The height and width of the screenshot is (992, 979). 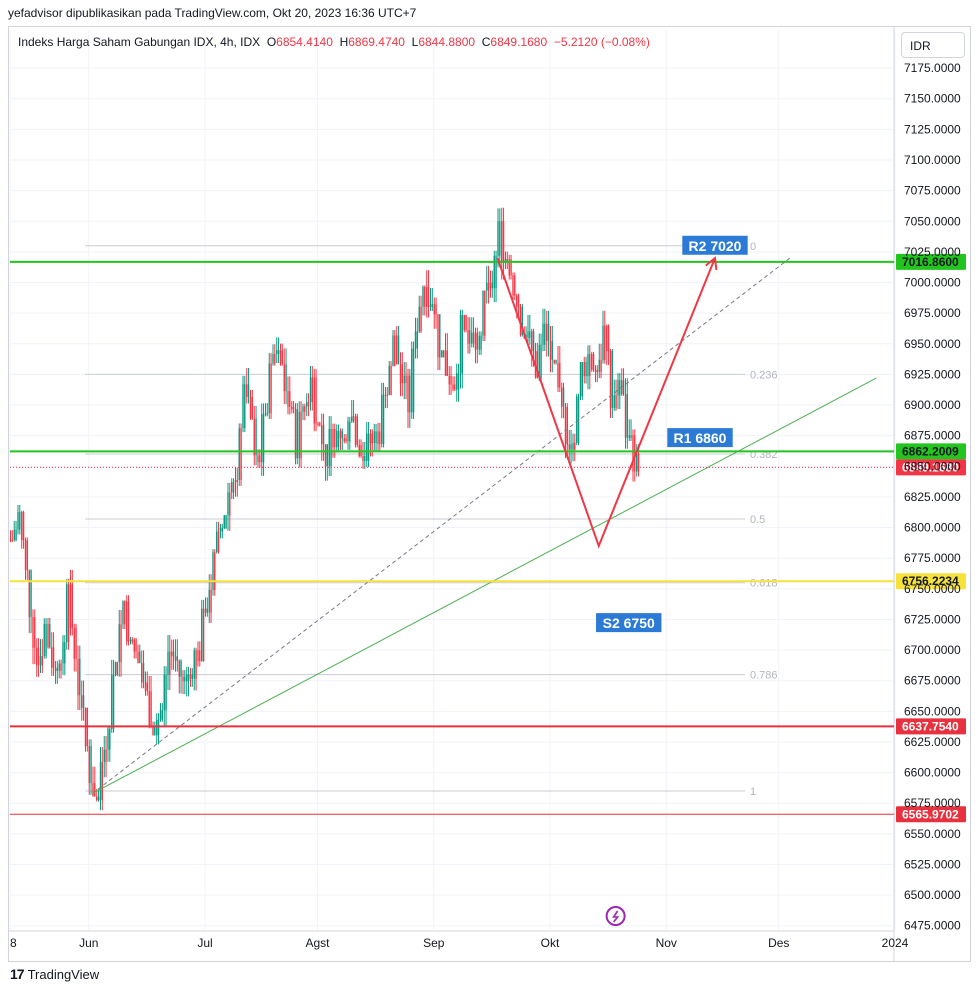 What do you see at coordinates (17, 974) in the screenshot?
I see `tradingview-logo-icon: 17` at bounding box center [17, 974].